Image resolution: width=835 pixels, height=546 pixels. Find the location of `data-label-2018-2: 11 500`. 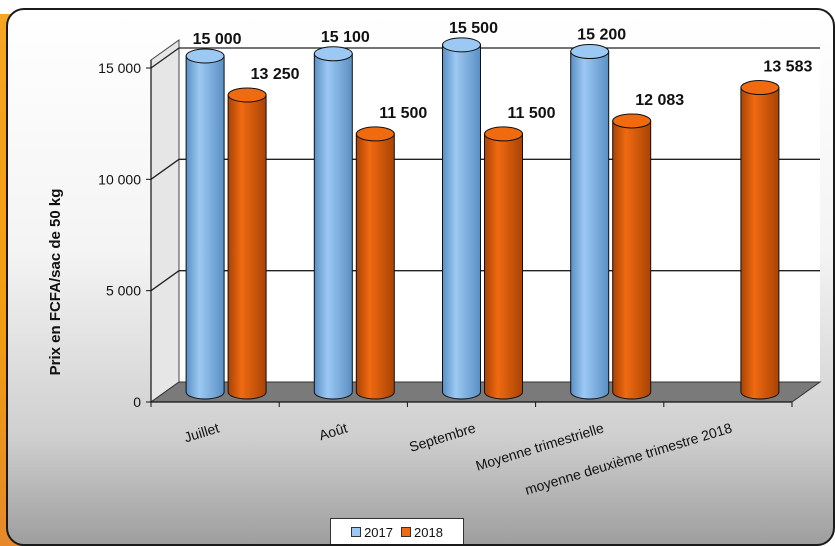

data-label-2018-2: 11 500 is located at coordinates (531, 113).